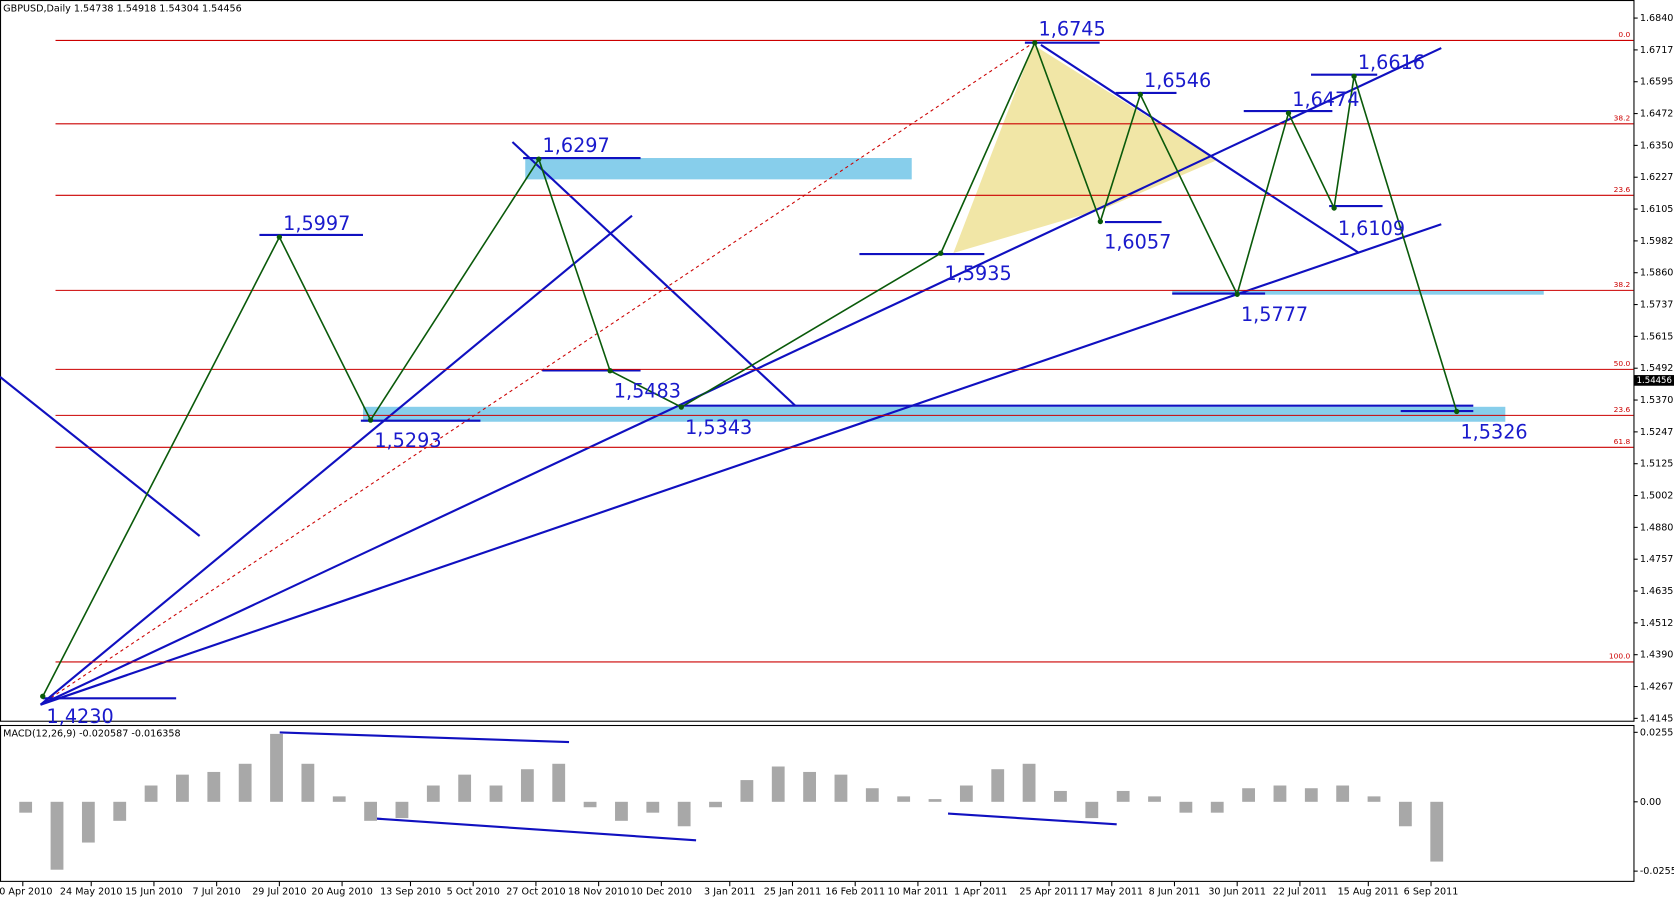 This screenshot has height=899, width=1674. I want to click on y-tick-label: 1.68400, so click(1657, 18).